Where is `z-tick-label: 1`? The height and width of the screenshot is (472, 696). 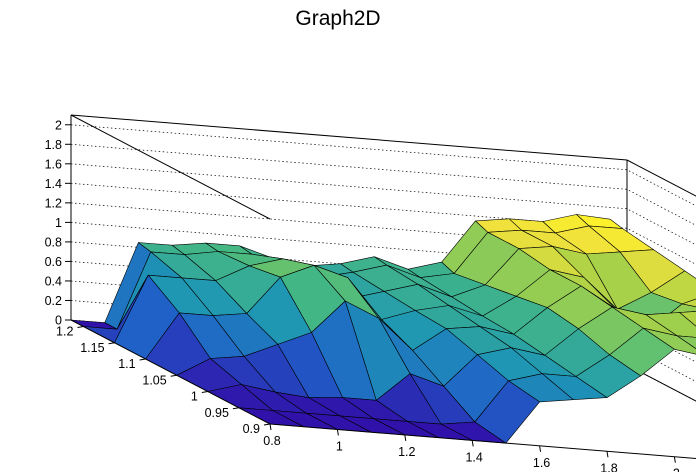 z-tick-label: 1 is located at coordinates (58, 223).